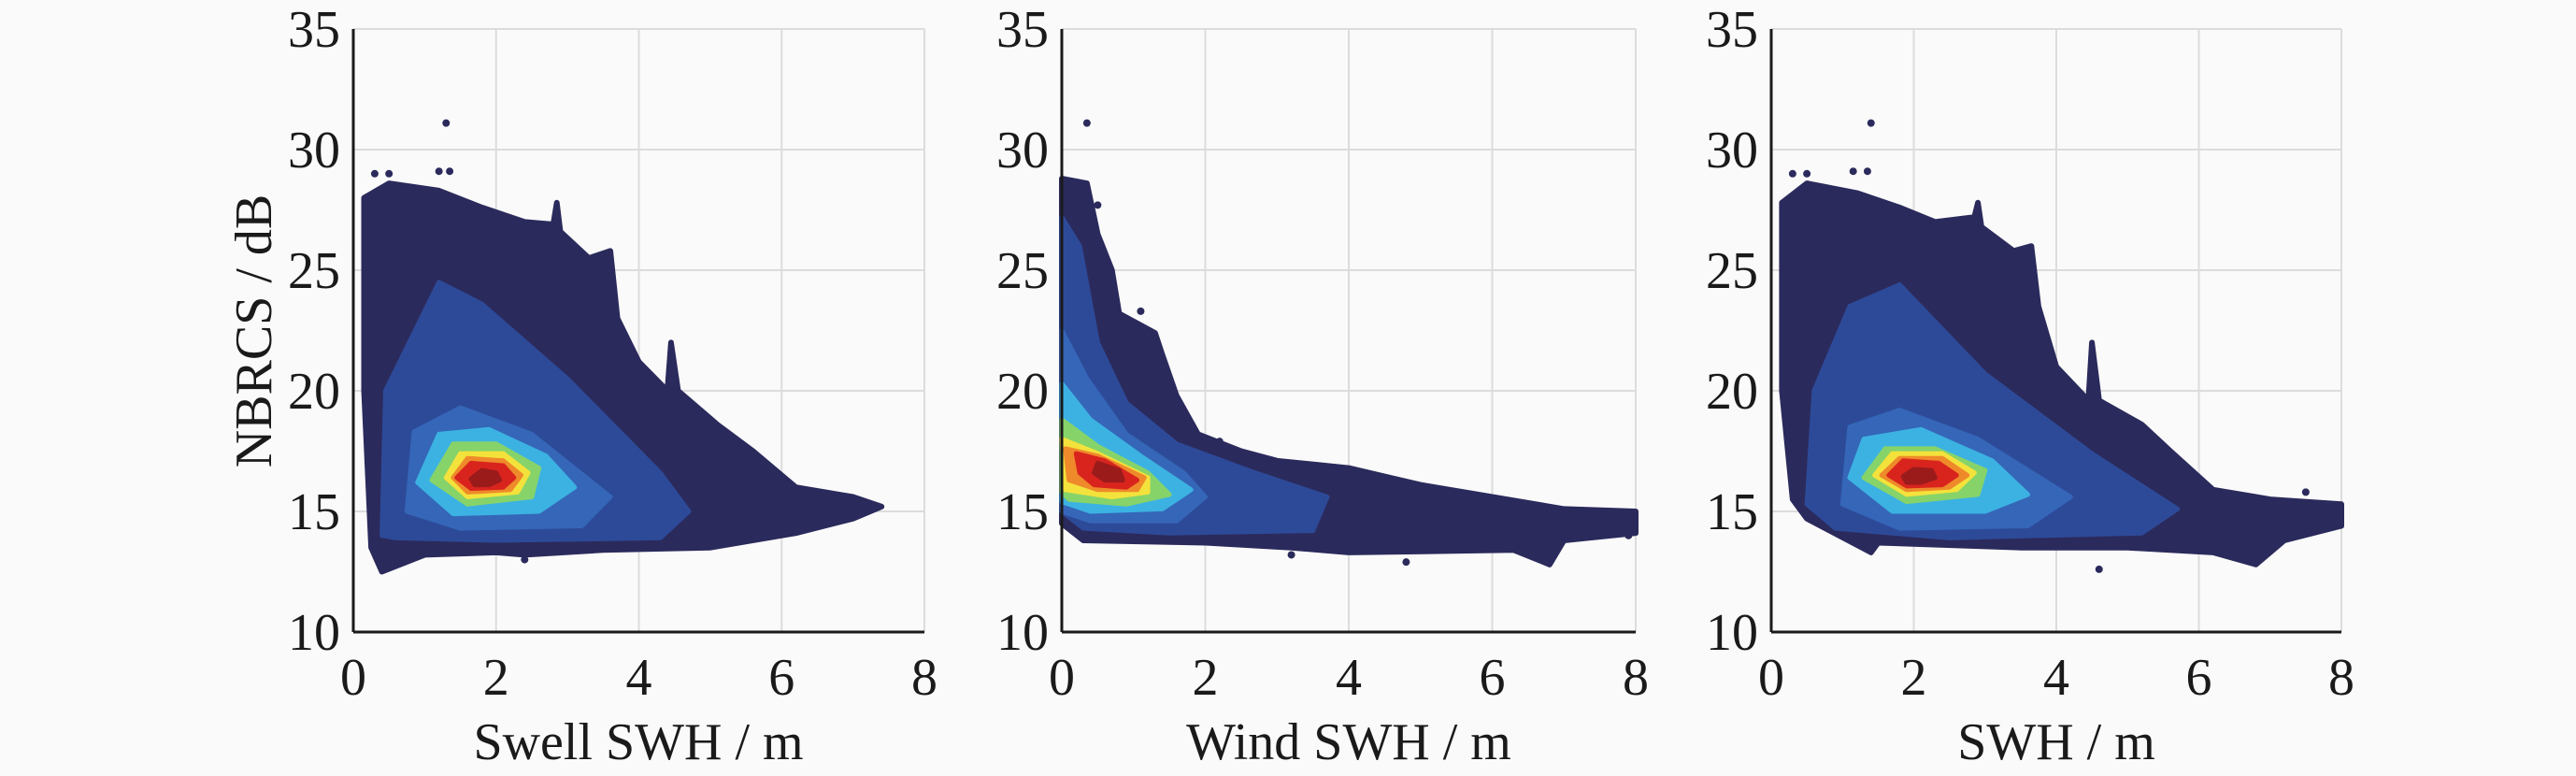  Describe the element at coordinates (1348, 742) in the screenshot. I see `x-axis-label-2: Wind SWH / m` at that location.